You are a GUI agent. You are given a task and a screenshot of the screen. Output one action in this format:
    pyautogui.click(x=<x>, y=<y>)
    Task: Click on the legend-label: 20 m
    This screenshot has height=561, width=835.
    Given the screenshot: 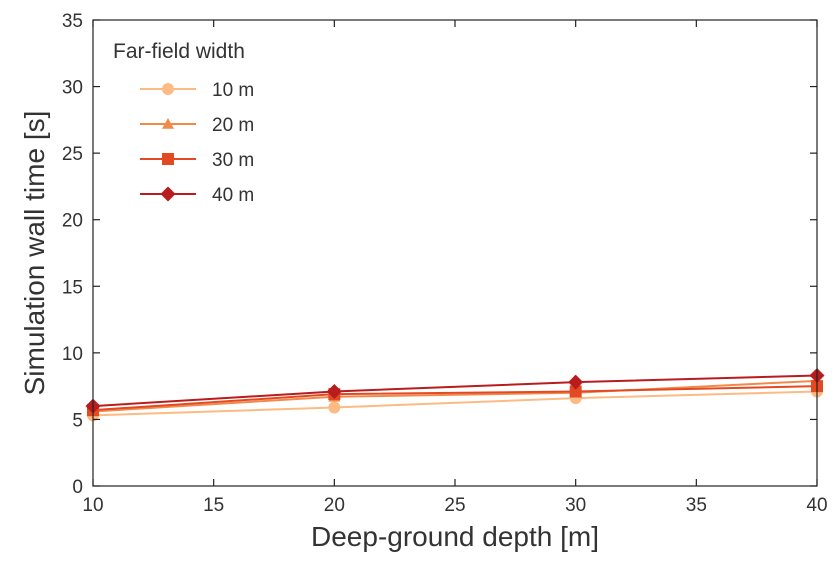 What is the action you would take?
    pyautogui.click(x=233, y=125)
    